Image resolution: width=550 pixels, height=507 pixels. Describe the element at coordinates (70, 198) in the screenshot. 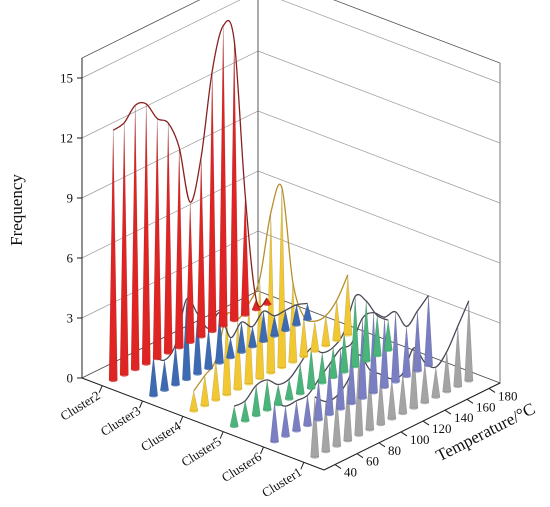

I see `z-tick-label: 9` at that location.